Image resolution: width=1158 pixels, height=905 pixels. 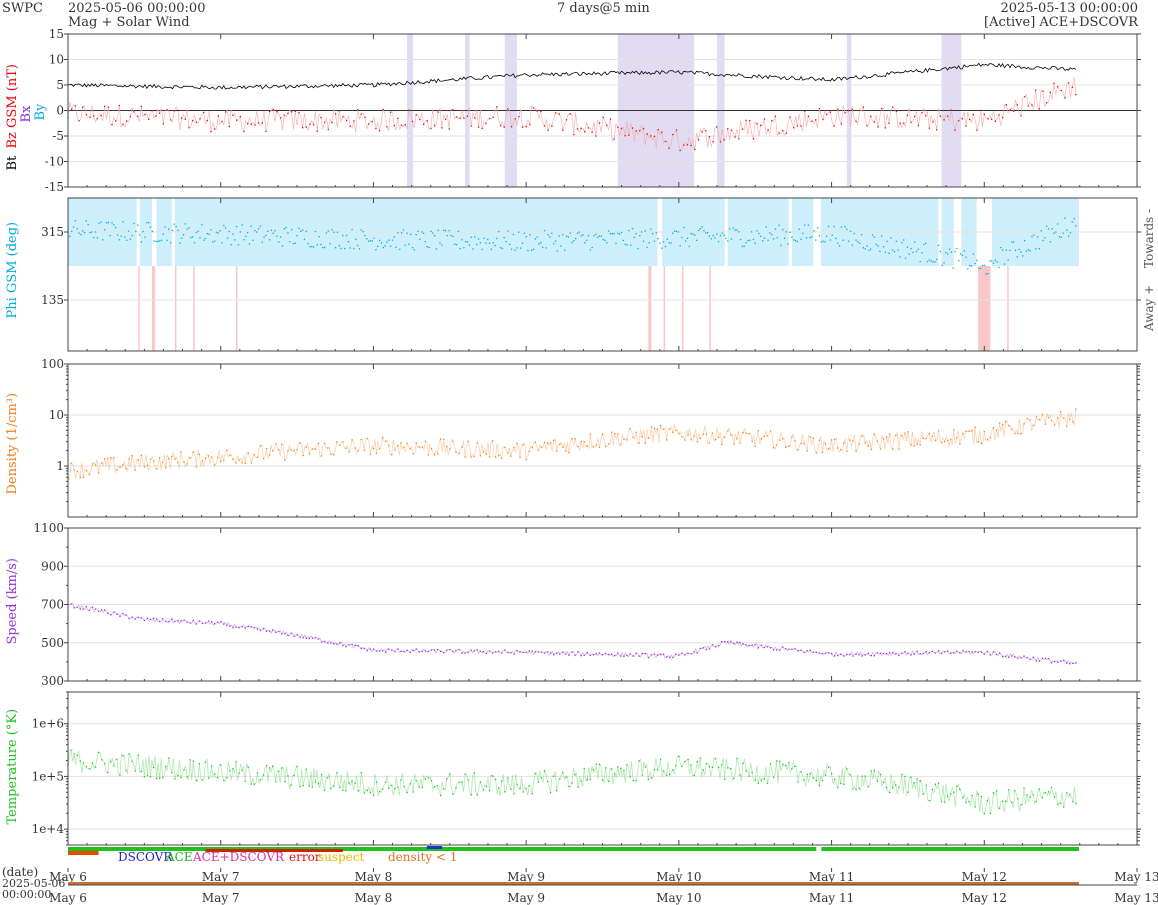 What do you see at coordinates (221, 877) in the screenshot?
I see `x-tick-label: May 7` at bounding box center [221, 877].